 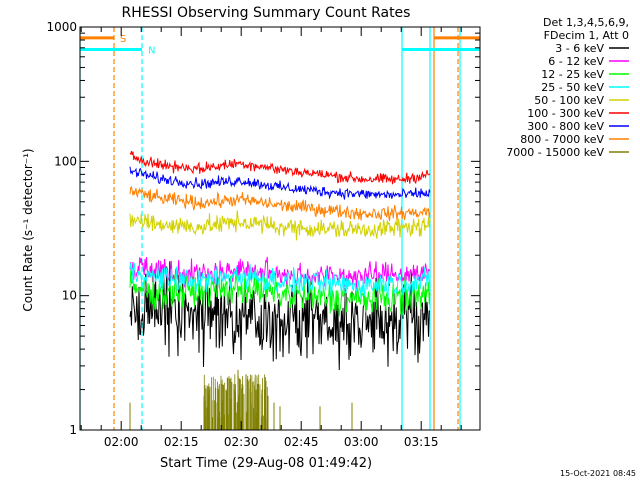 I want to click on legend-entry-label-5: 100 - 300 keV, so click(x=565, y=113).